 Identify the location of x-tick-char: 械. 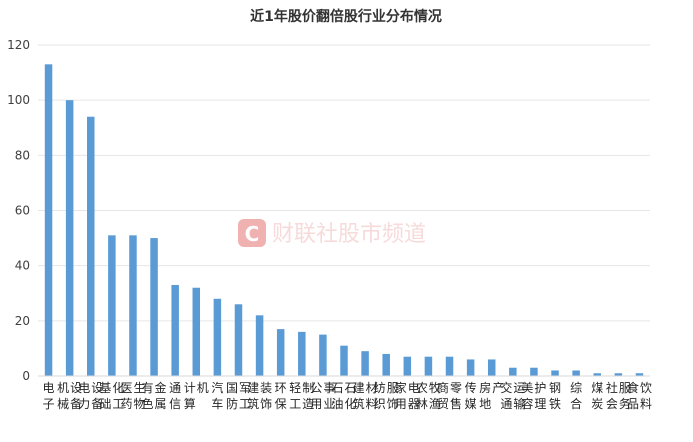
(63, 403).